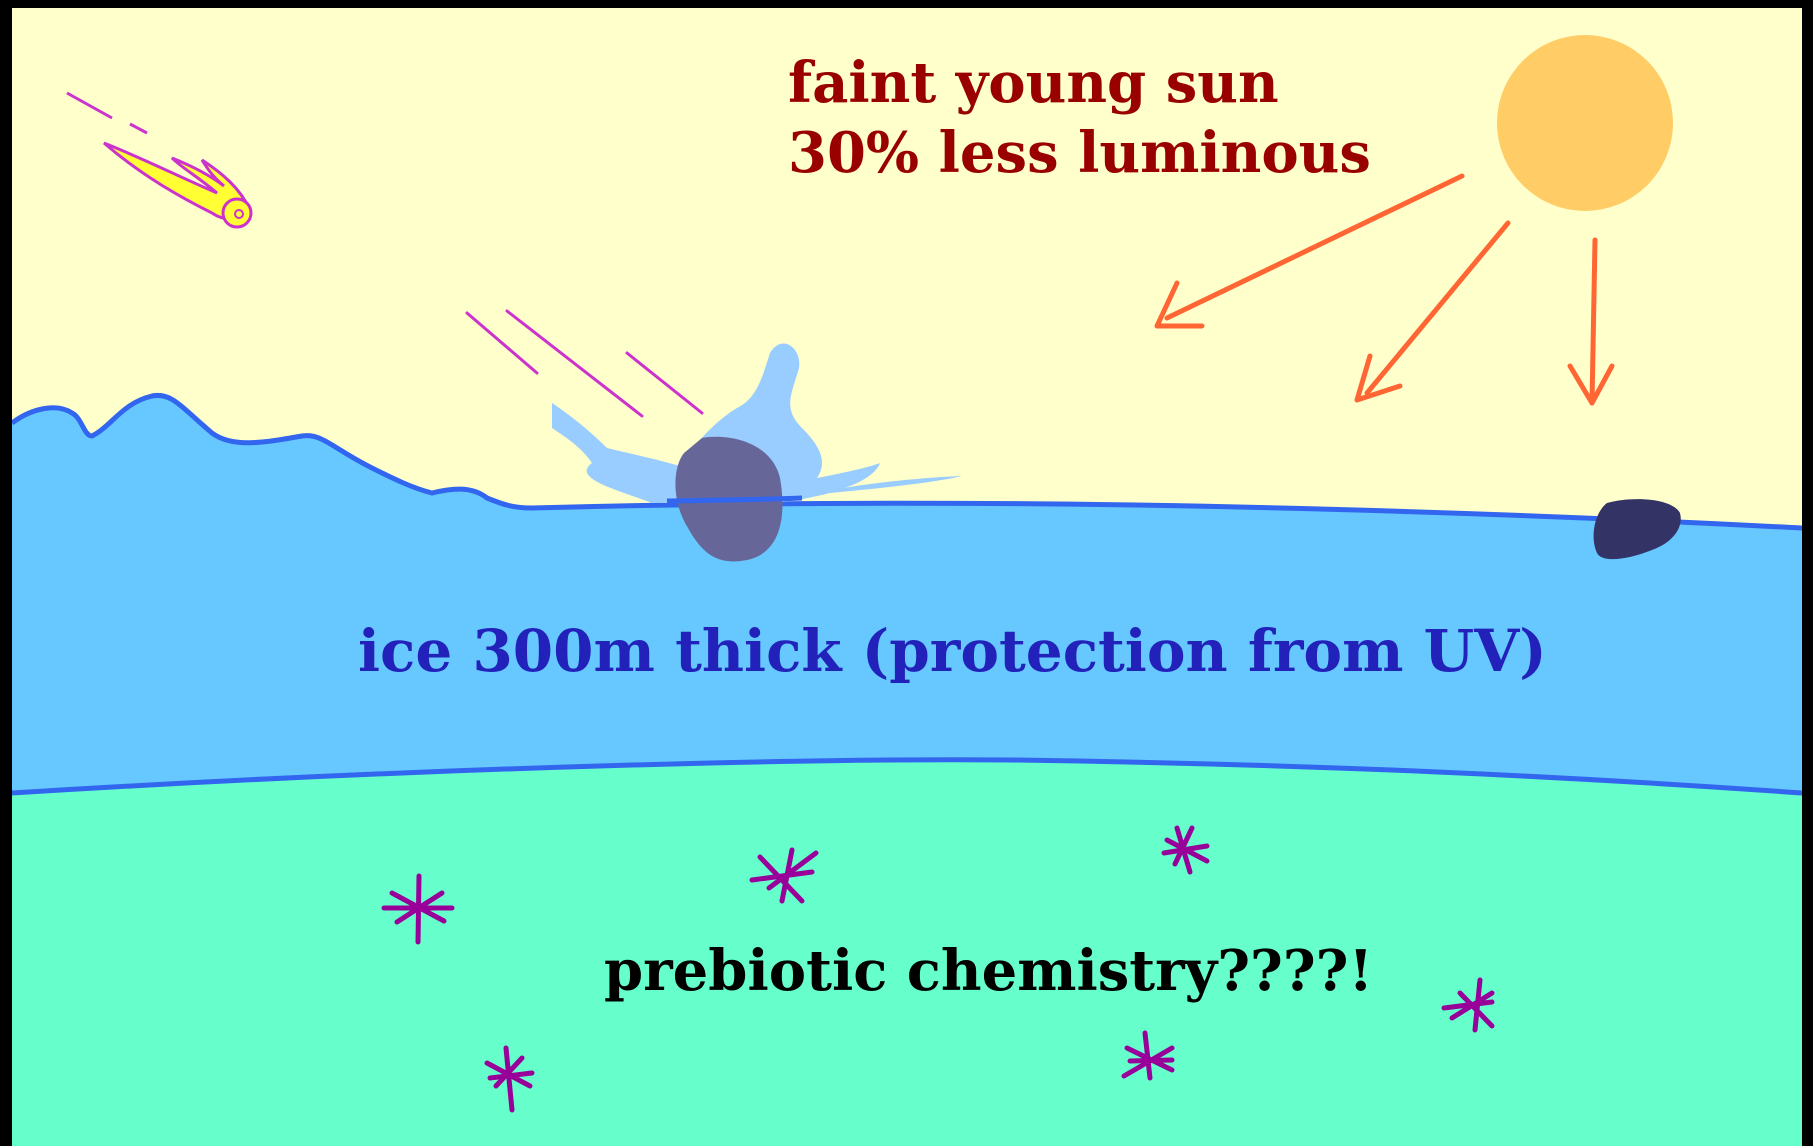 The width and height of the screenshot is (1813, 1146). I want to click on comet-core, so click(239, 214).